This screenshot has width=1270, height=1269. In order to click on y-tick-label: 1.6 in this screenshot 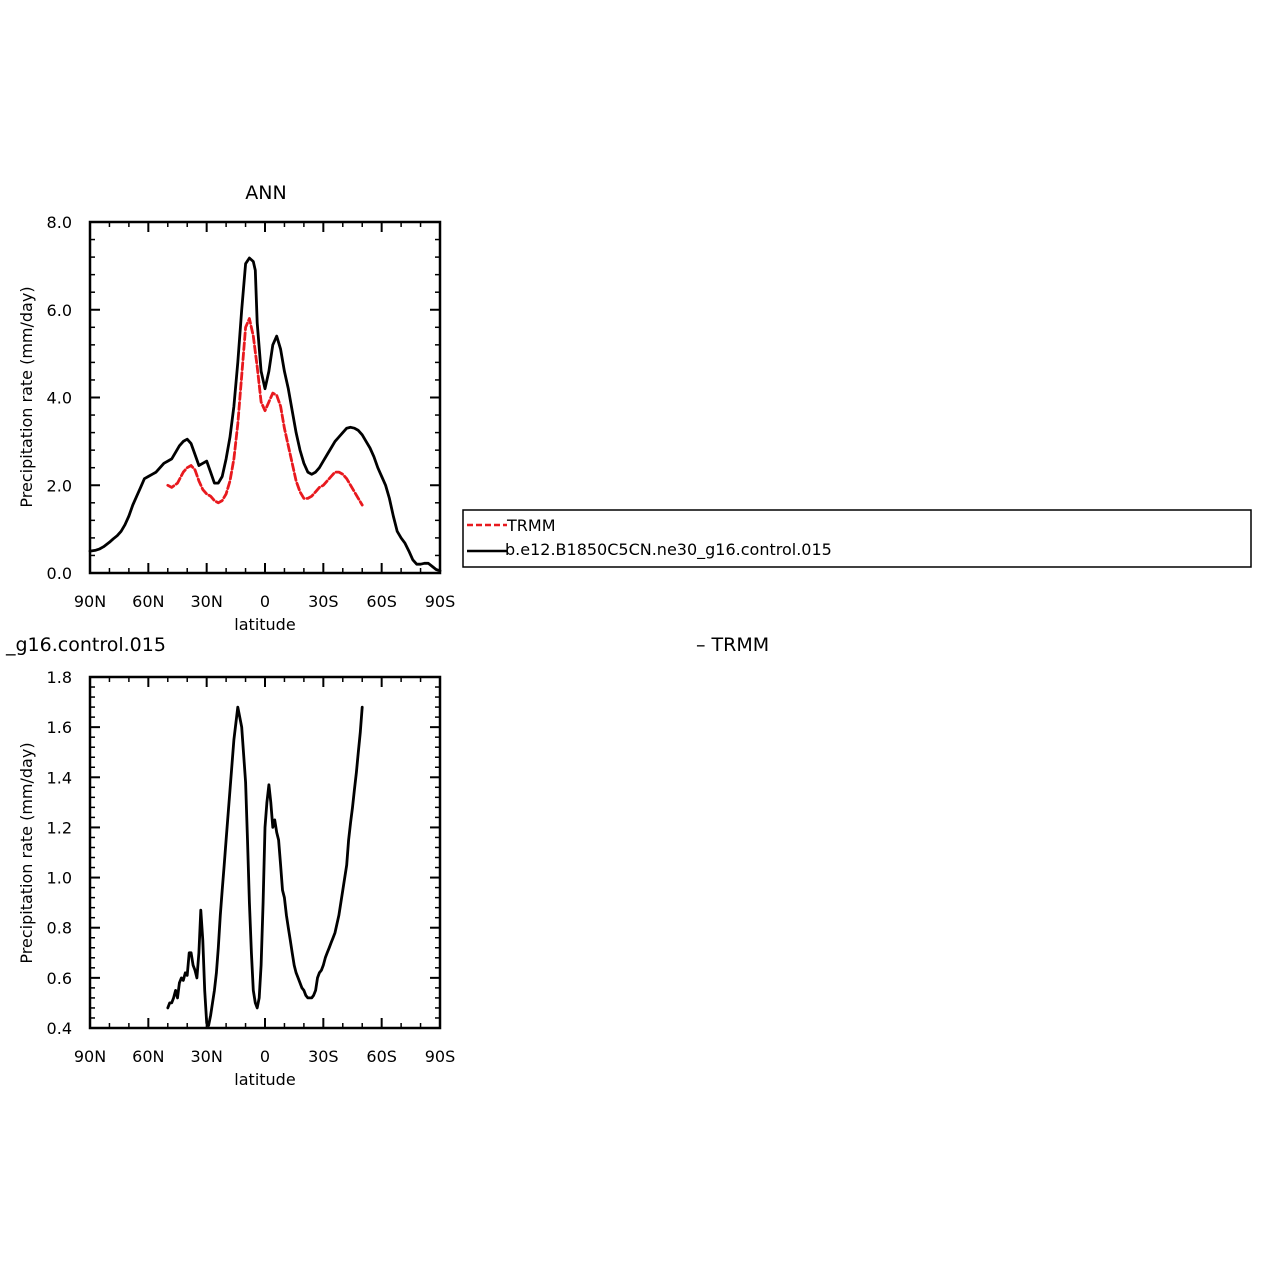, I will do `click(59, 727)`.